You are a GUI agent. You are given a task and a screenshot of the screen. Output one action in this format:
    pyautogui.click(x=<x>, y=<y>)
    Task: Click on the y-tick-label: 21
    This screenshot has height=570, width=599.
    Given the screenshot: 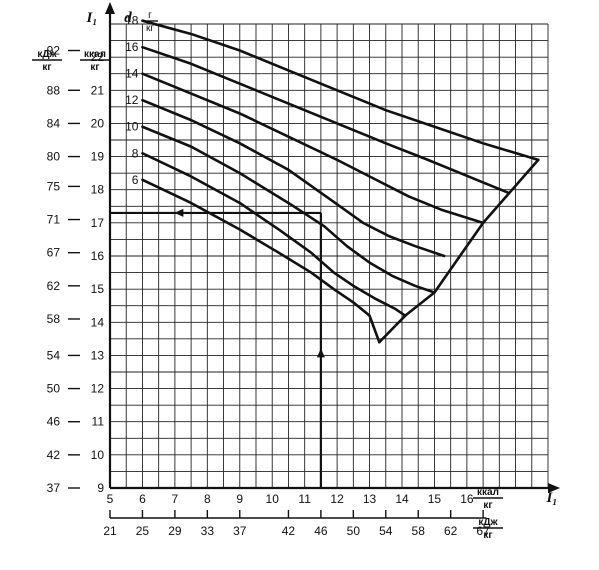 What is the action you would take?
    pyautogui.click(x=98, y=90)
    